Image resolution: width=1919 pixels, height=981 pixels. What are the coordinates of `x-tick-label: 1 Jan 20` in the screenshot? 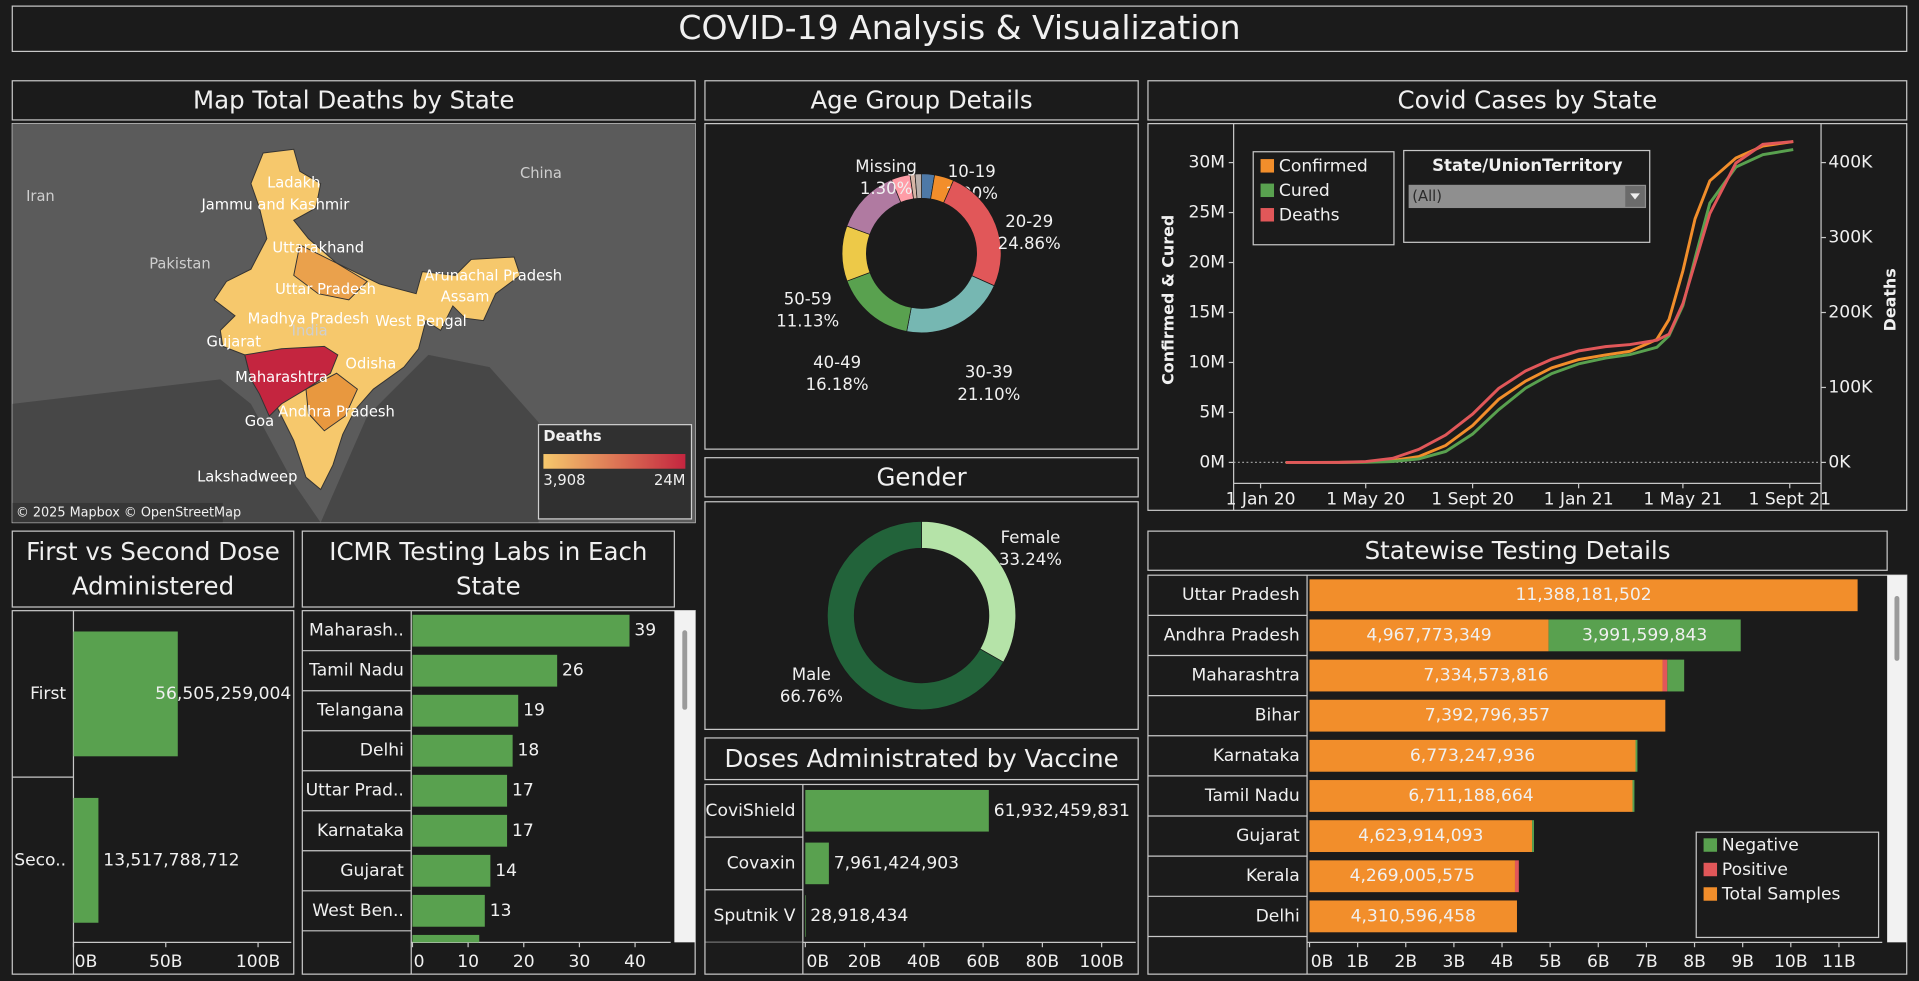 It's located at (1261, 499).